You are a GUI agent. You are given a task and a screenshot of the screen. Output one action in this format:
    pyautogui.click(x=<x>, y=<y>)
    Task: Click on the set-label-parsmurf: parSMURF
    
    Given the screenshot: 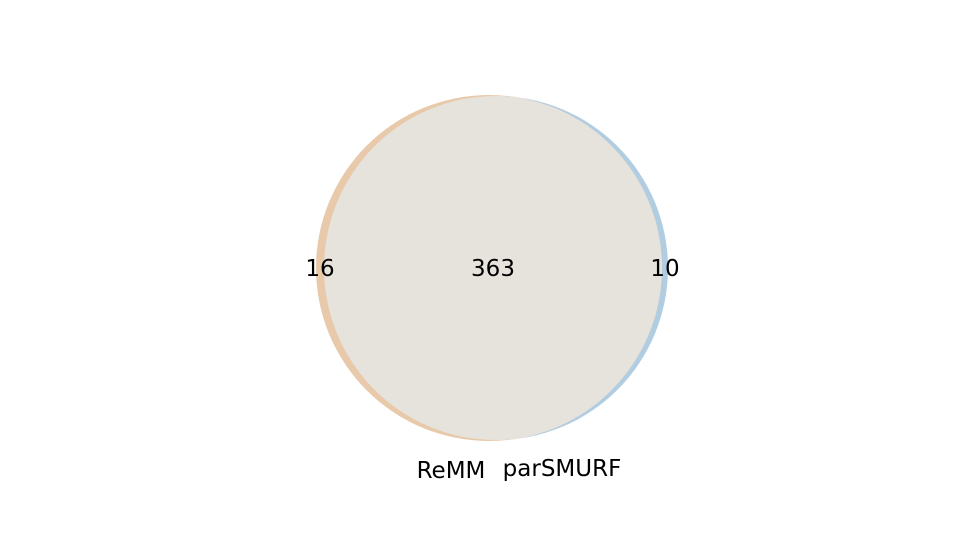 What is the action you would take?
    pyautogui.click(x=562, y=469)
    